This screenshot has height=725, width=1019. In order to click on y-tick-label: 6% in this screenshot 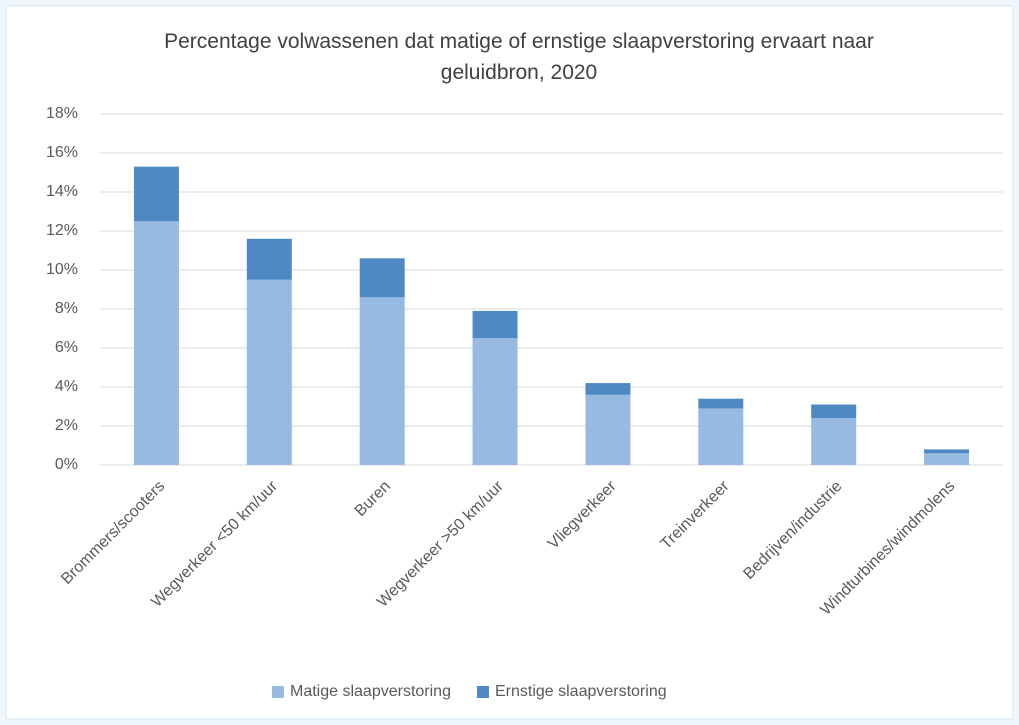, I will do `click(66, 347)`.